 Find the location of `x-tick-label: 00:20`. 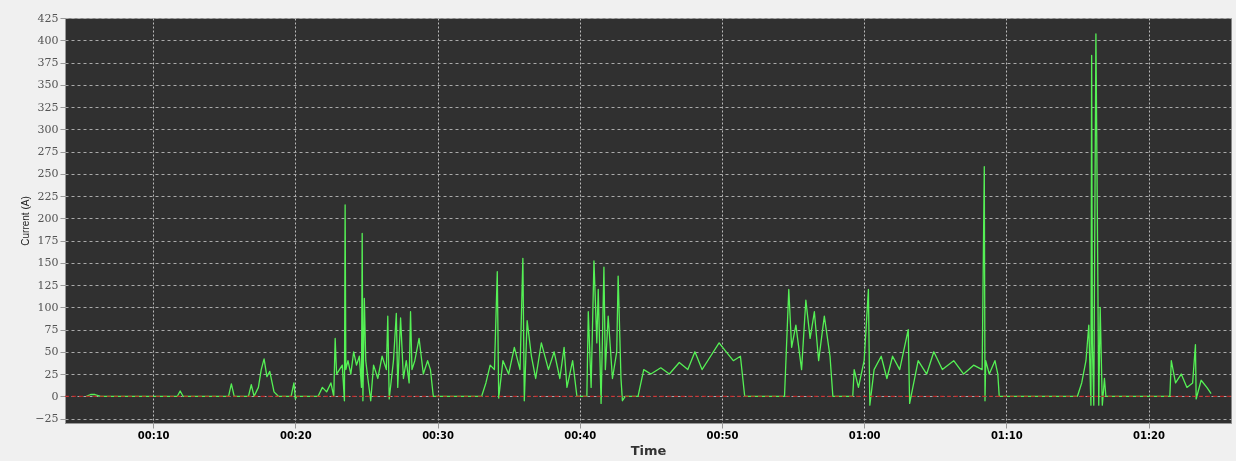

x-tick-label: 00:20 is located at coordinates (295, 435).